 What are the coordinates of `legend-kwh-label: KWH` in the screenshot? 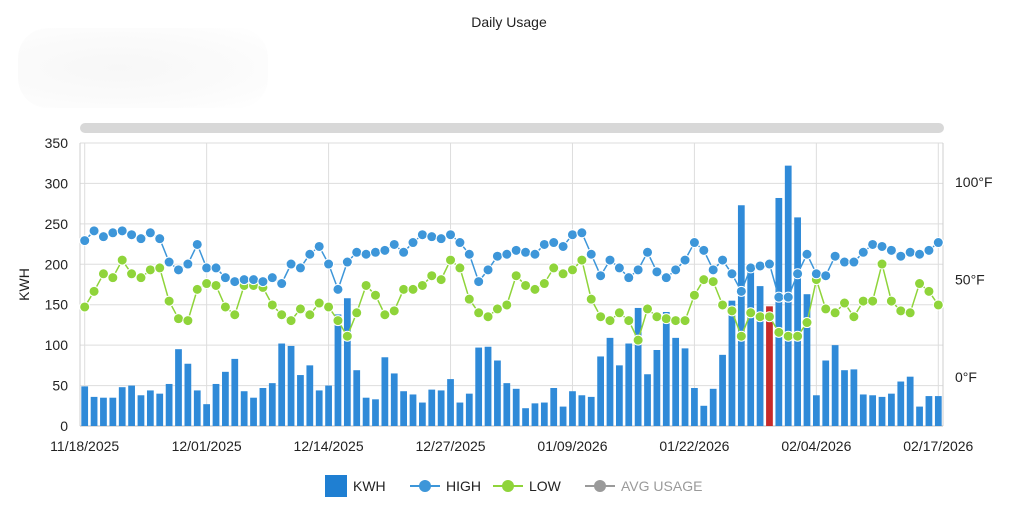 It's located at (369, 486).